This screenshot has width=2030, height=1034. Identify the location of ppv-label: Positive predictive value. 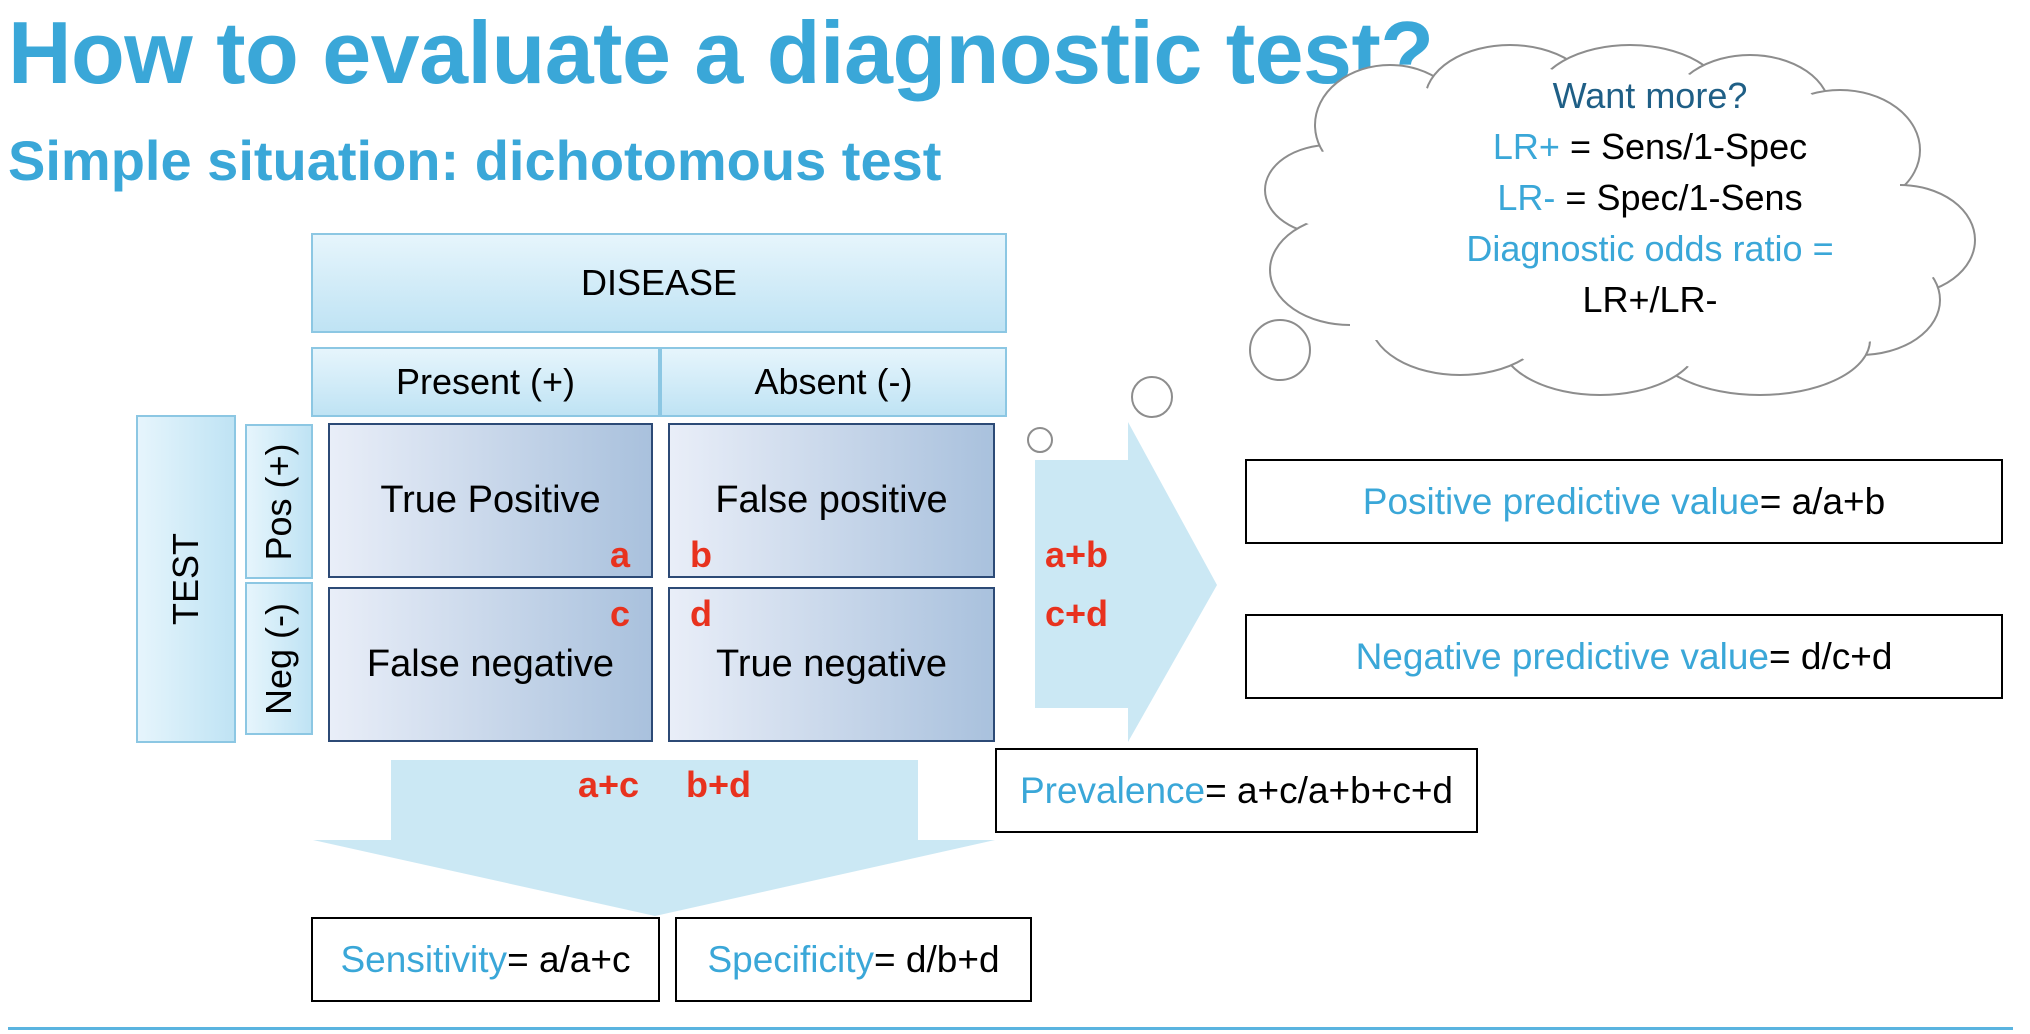
(1561, 501).